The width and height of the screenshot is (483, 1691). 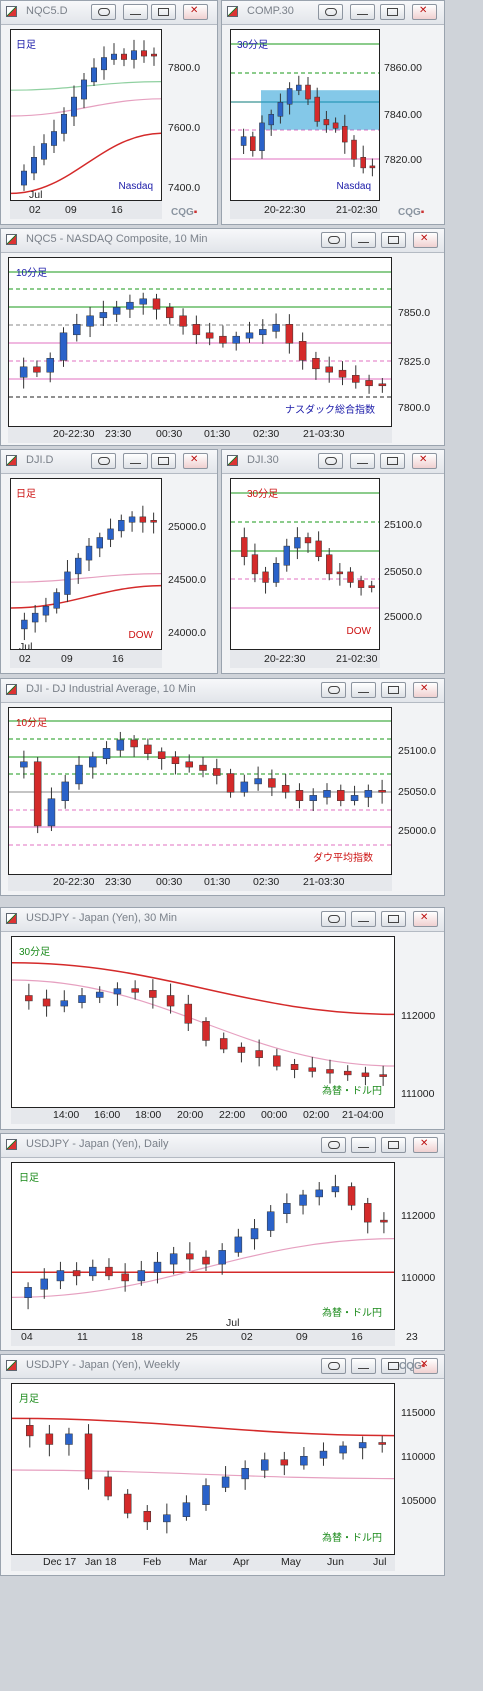 I want to click on y-tick-label: 115000, so click(x=418, y=1413).